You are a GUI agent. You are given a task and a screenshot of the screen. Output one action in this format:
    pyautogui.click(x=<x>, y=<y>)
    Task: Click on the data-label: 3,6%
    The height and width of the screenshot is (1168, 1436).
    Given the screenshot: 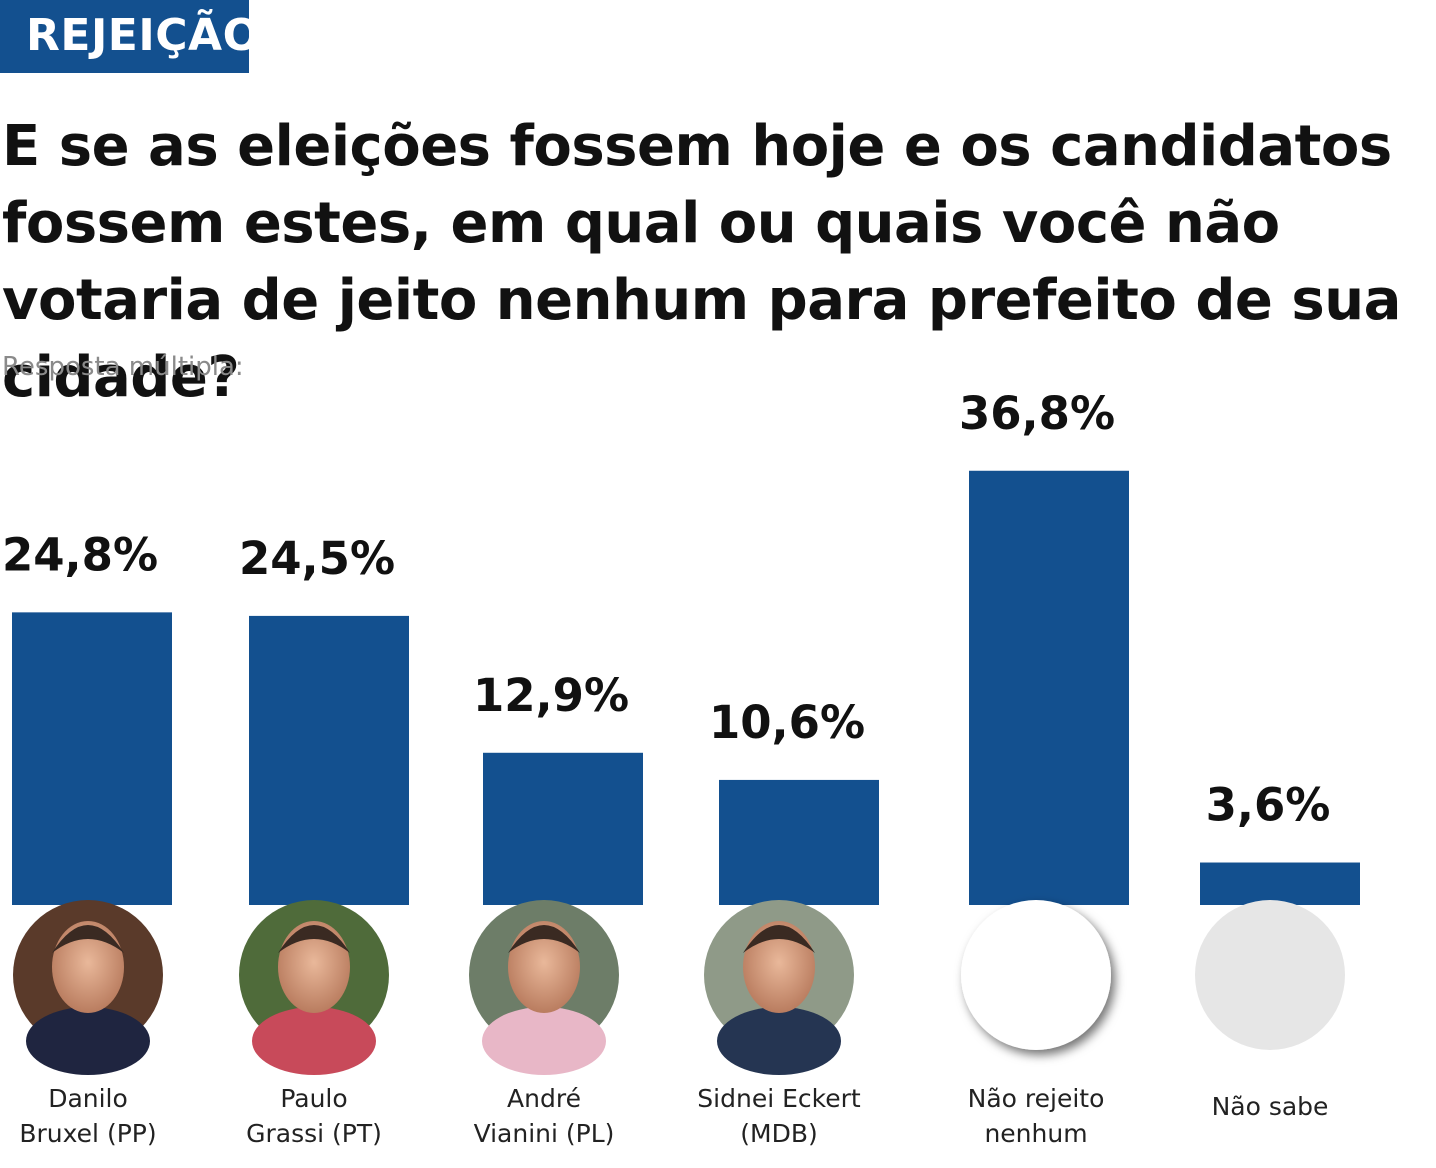 What is the action you would take?
    pyautogui.click(x=1268, y=805)
    